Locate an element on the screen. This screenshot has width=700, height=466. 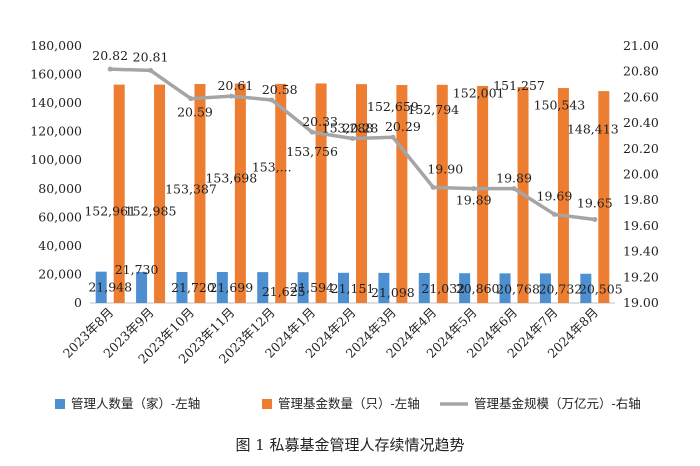
y-right-tick-label: 19.80 is located at coordinates (641, 199).